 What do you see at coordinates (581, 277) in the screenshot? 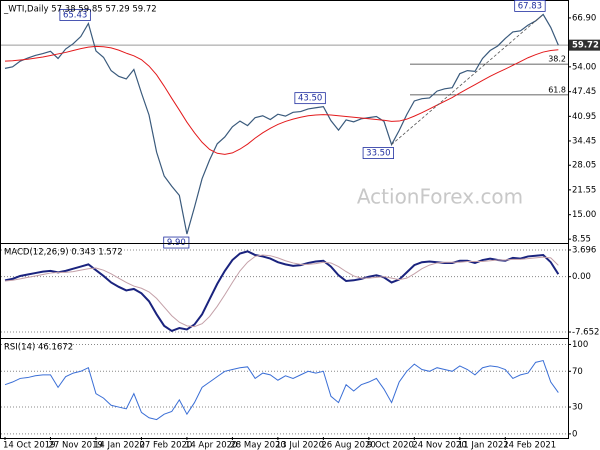
I see `y-tick-label: 0.00` at bounding box center [581, 277].